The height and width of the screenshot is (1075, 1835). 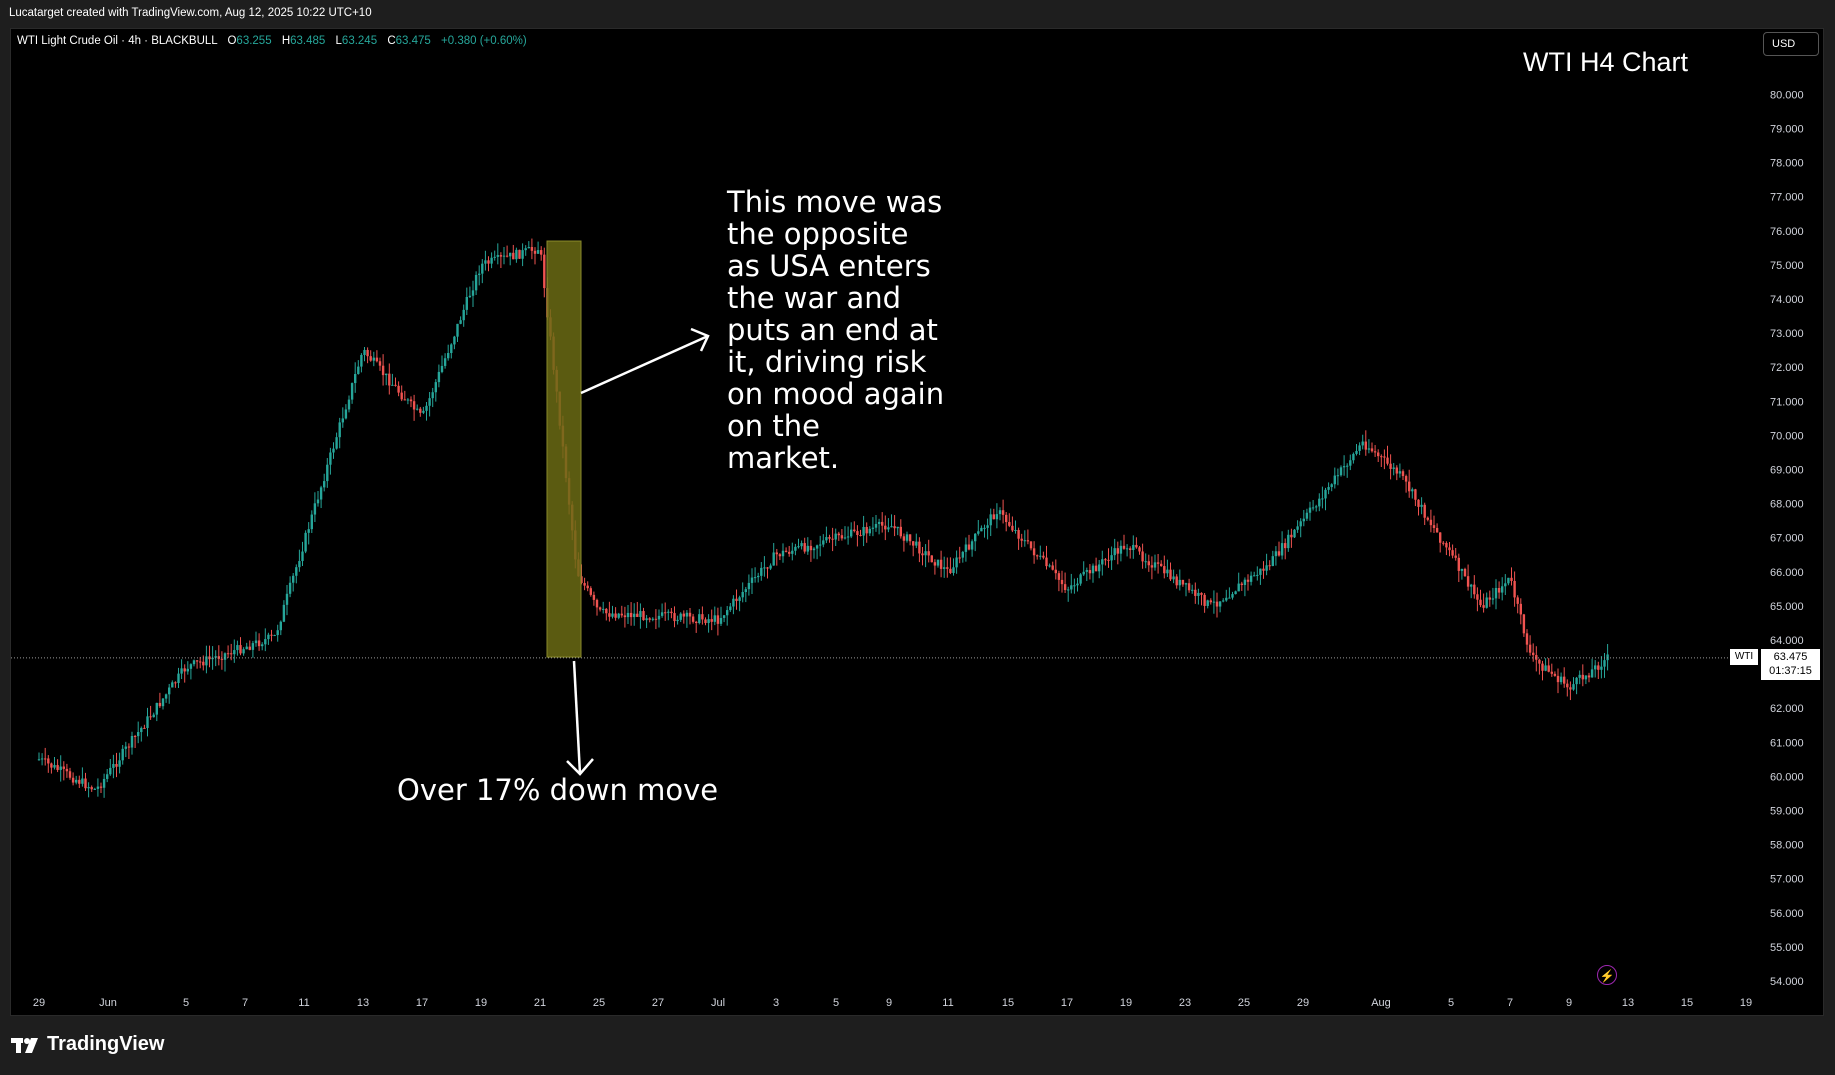 I want to click on price-marker-countdown: 01:37:15, so click(x=1790, y=671).